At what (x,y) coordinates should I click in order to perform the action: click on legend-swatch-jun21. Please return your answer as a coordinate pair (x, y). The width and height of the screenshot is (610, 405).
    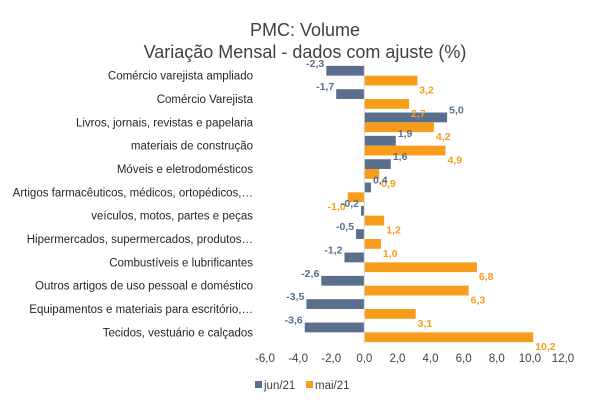
    Looking at the image, I should click on (258, 384).